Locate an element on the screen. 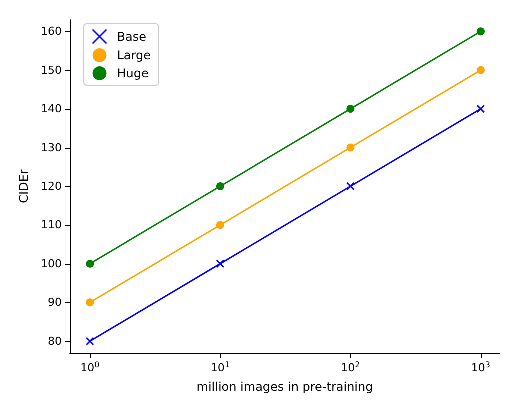 The height and width of the screenshot is (406, 528). legend-label: Base is located at coordinates (131, 37).